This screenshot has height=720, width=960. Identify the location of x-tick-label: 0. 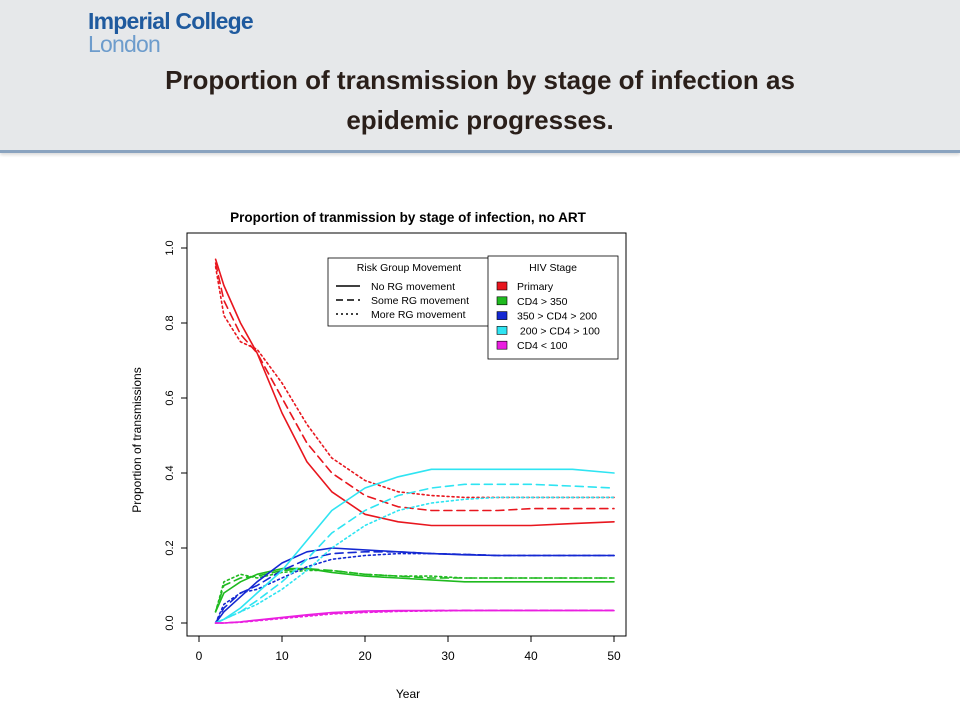
(199, 656).